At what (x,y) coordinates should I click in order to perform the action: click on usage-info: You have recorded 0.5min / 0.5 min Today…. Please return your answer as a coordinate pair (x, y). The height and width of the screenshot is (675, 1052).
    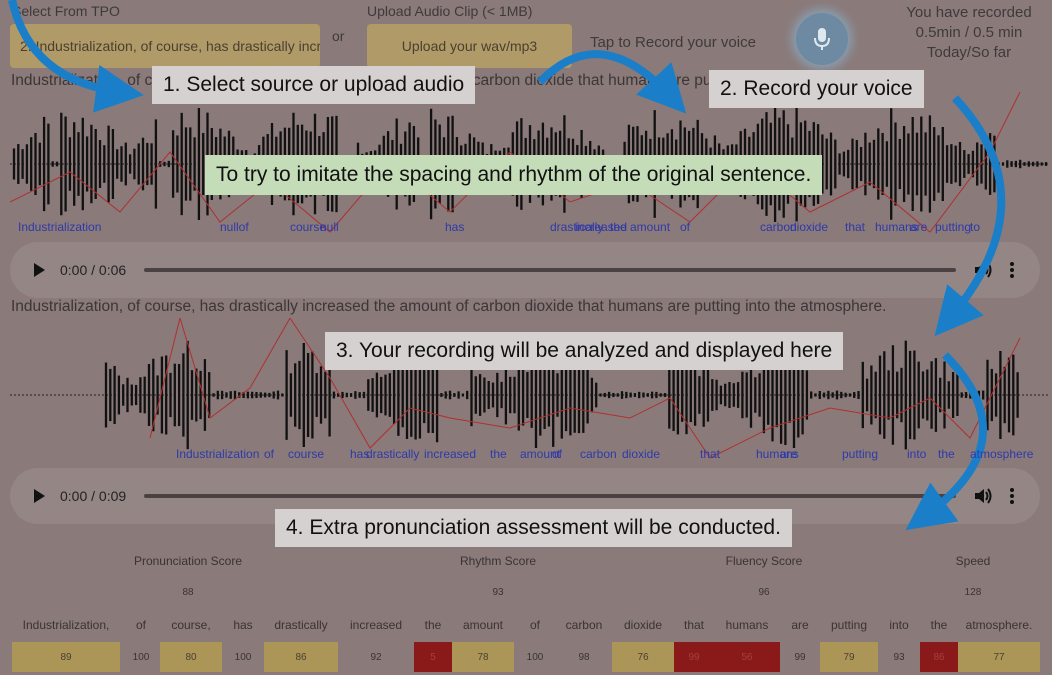
    Looking at the image, I should click on (969, 33).